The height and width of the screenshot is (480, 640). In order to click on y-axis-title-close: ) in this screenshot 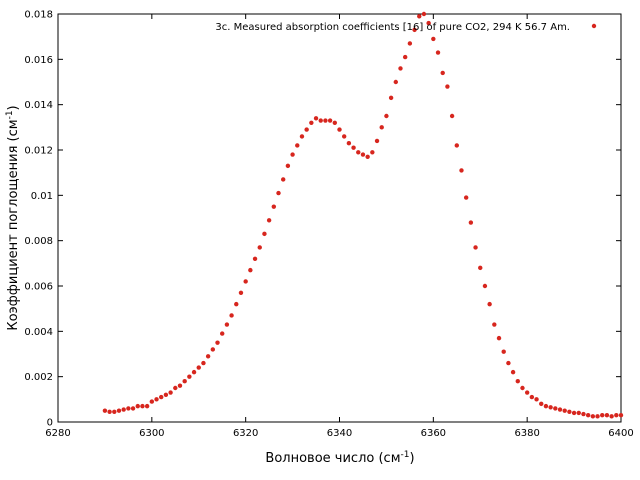, I will do `click(13, 107)`.